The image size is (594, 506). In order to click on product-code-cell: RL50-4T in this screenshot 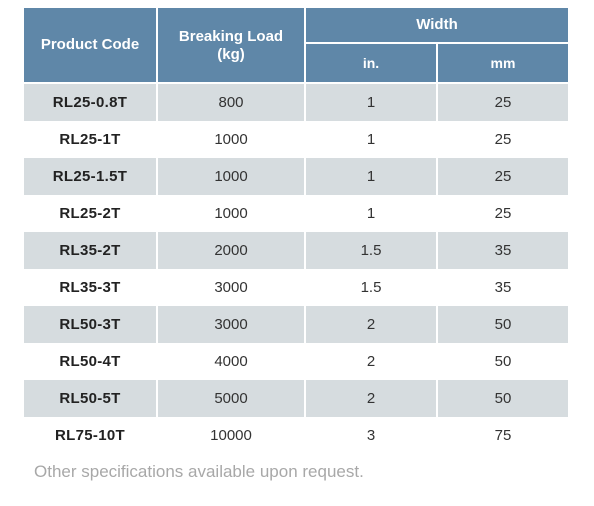, I will do `click(90, 361)`.